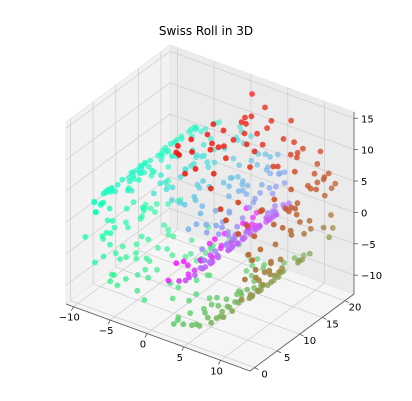 This screenshot has width=412, height=401. I want to click on x-axis-line, so click(158, 337).